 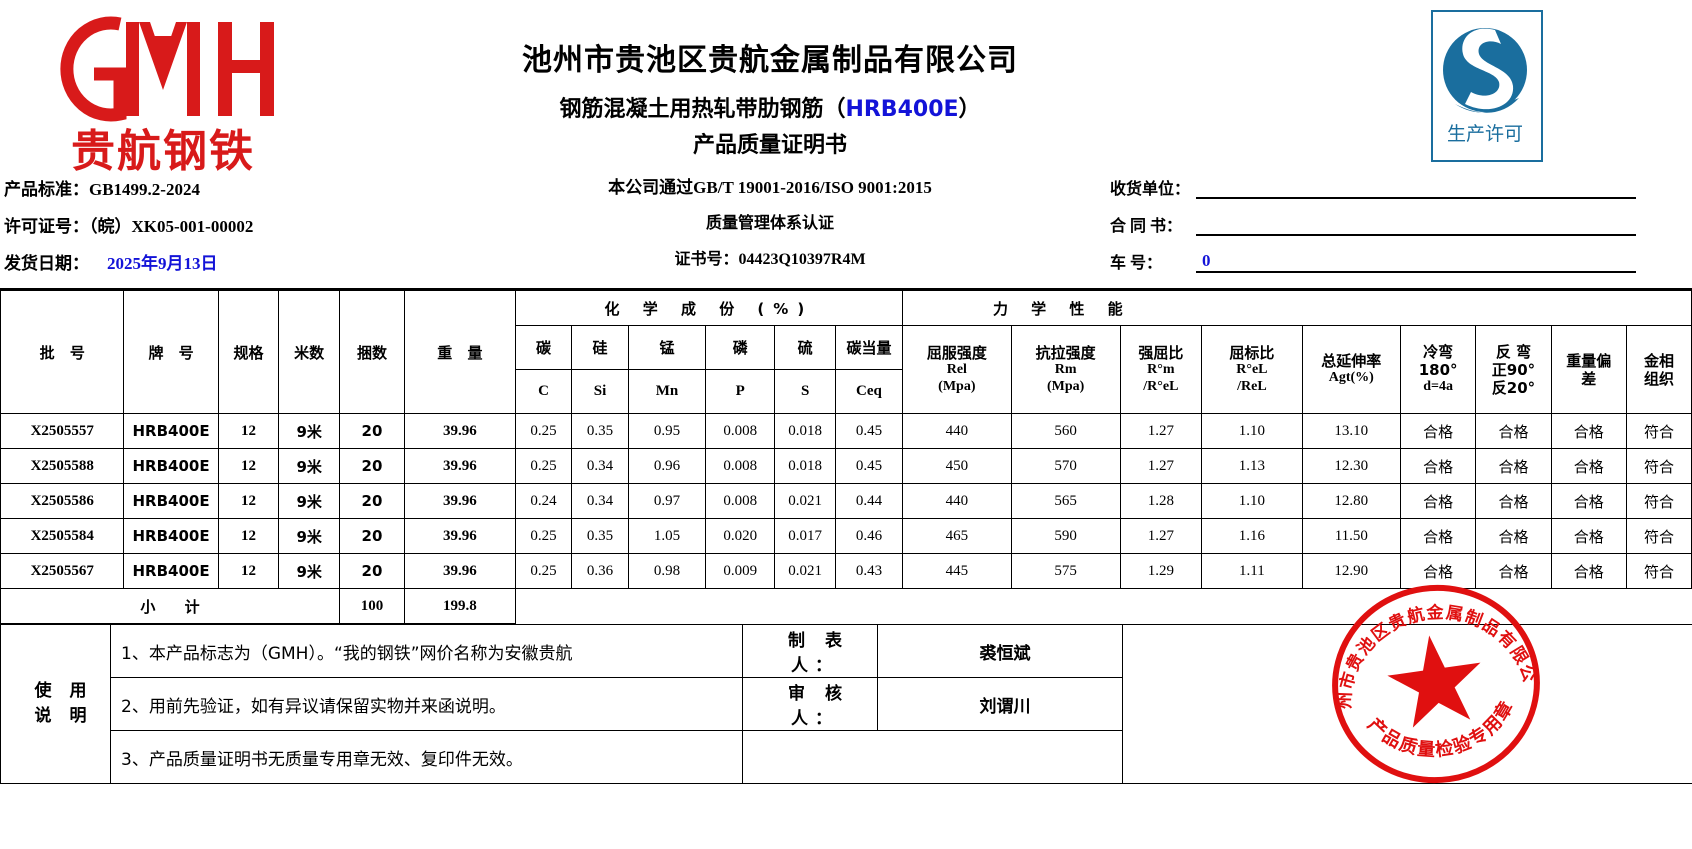 I want to click on cell-lot: X2505584, so click(x=62, y=536).